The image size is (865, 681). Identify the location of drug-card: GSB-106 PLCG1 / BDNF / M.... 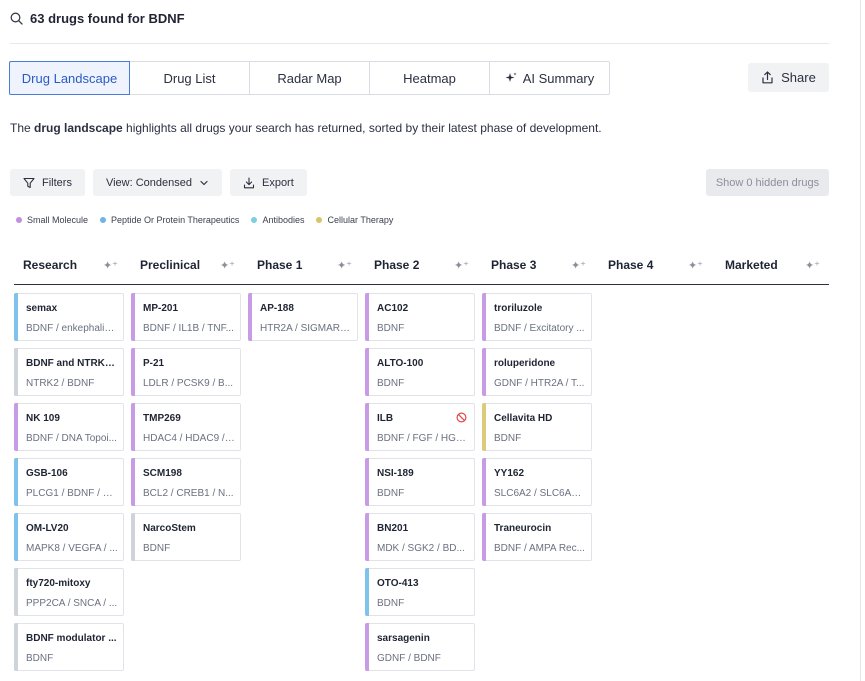
(69, 482).